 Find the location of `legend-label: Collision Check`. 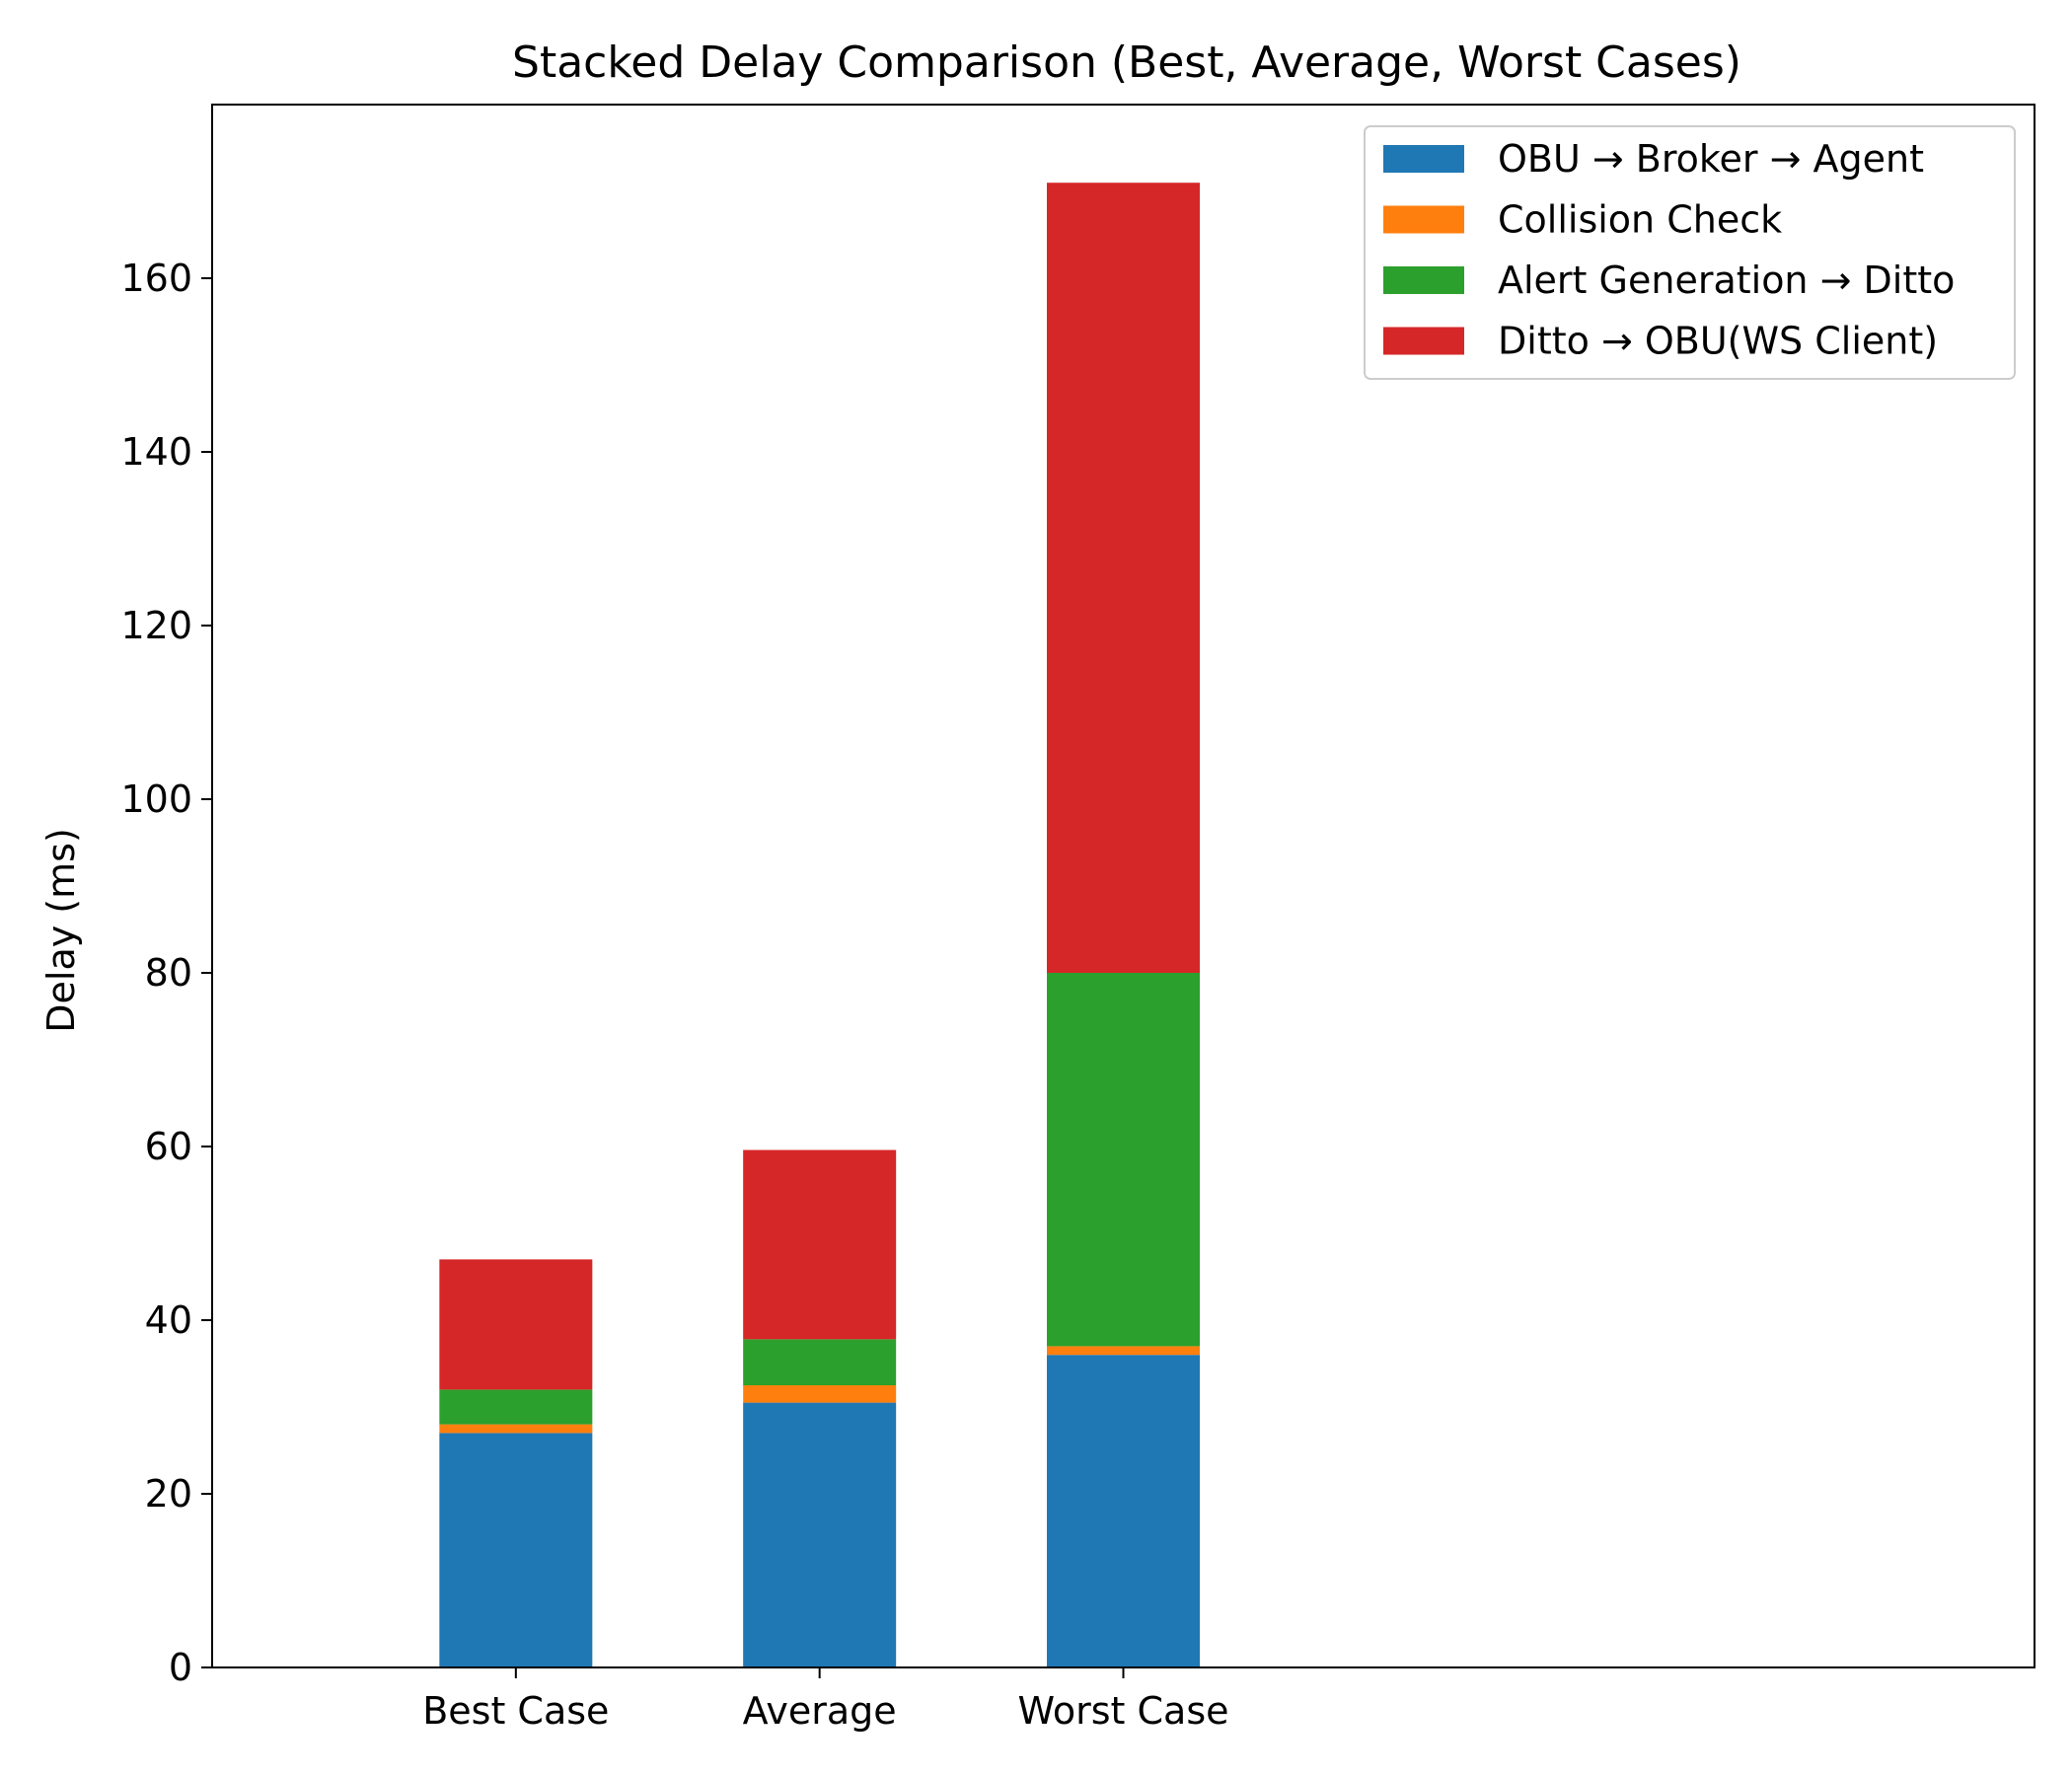

legend-label: Collision Check is located at coordinates (1640, 220).